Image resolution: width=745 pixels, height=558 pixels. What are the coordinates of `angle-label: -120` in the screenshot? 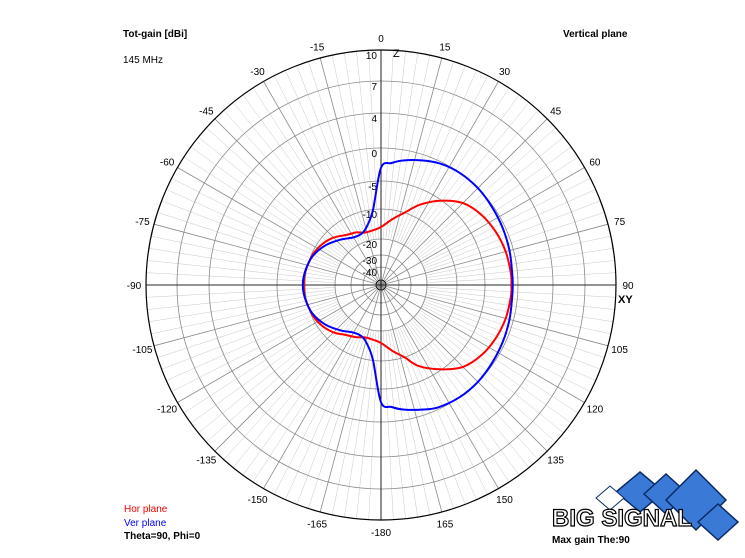 It's located at (167, 410).